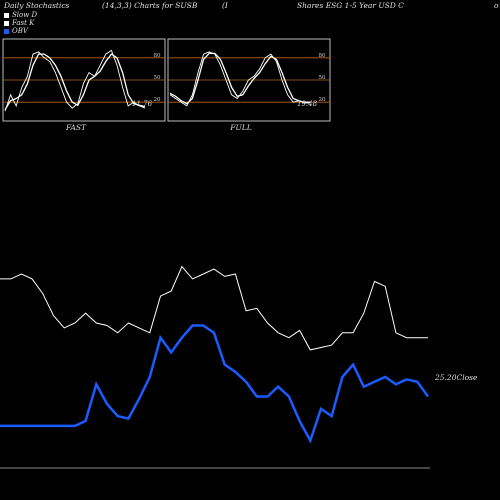  What do you see at coordinates (6, 15) in the screenshot?
I see `legend-swatch-slow-d` at bounding box center [6, 15].